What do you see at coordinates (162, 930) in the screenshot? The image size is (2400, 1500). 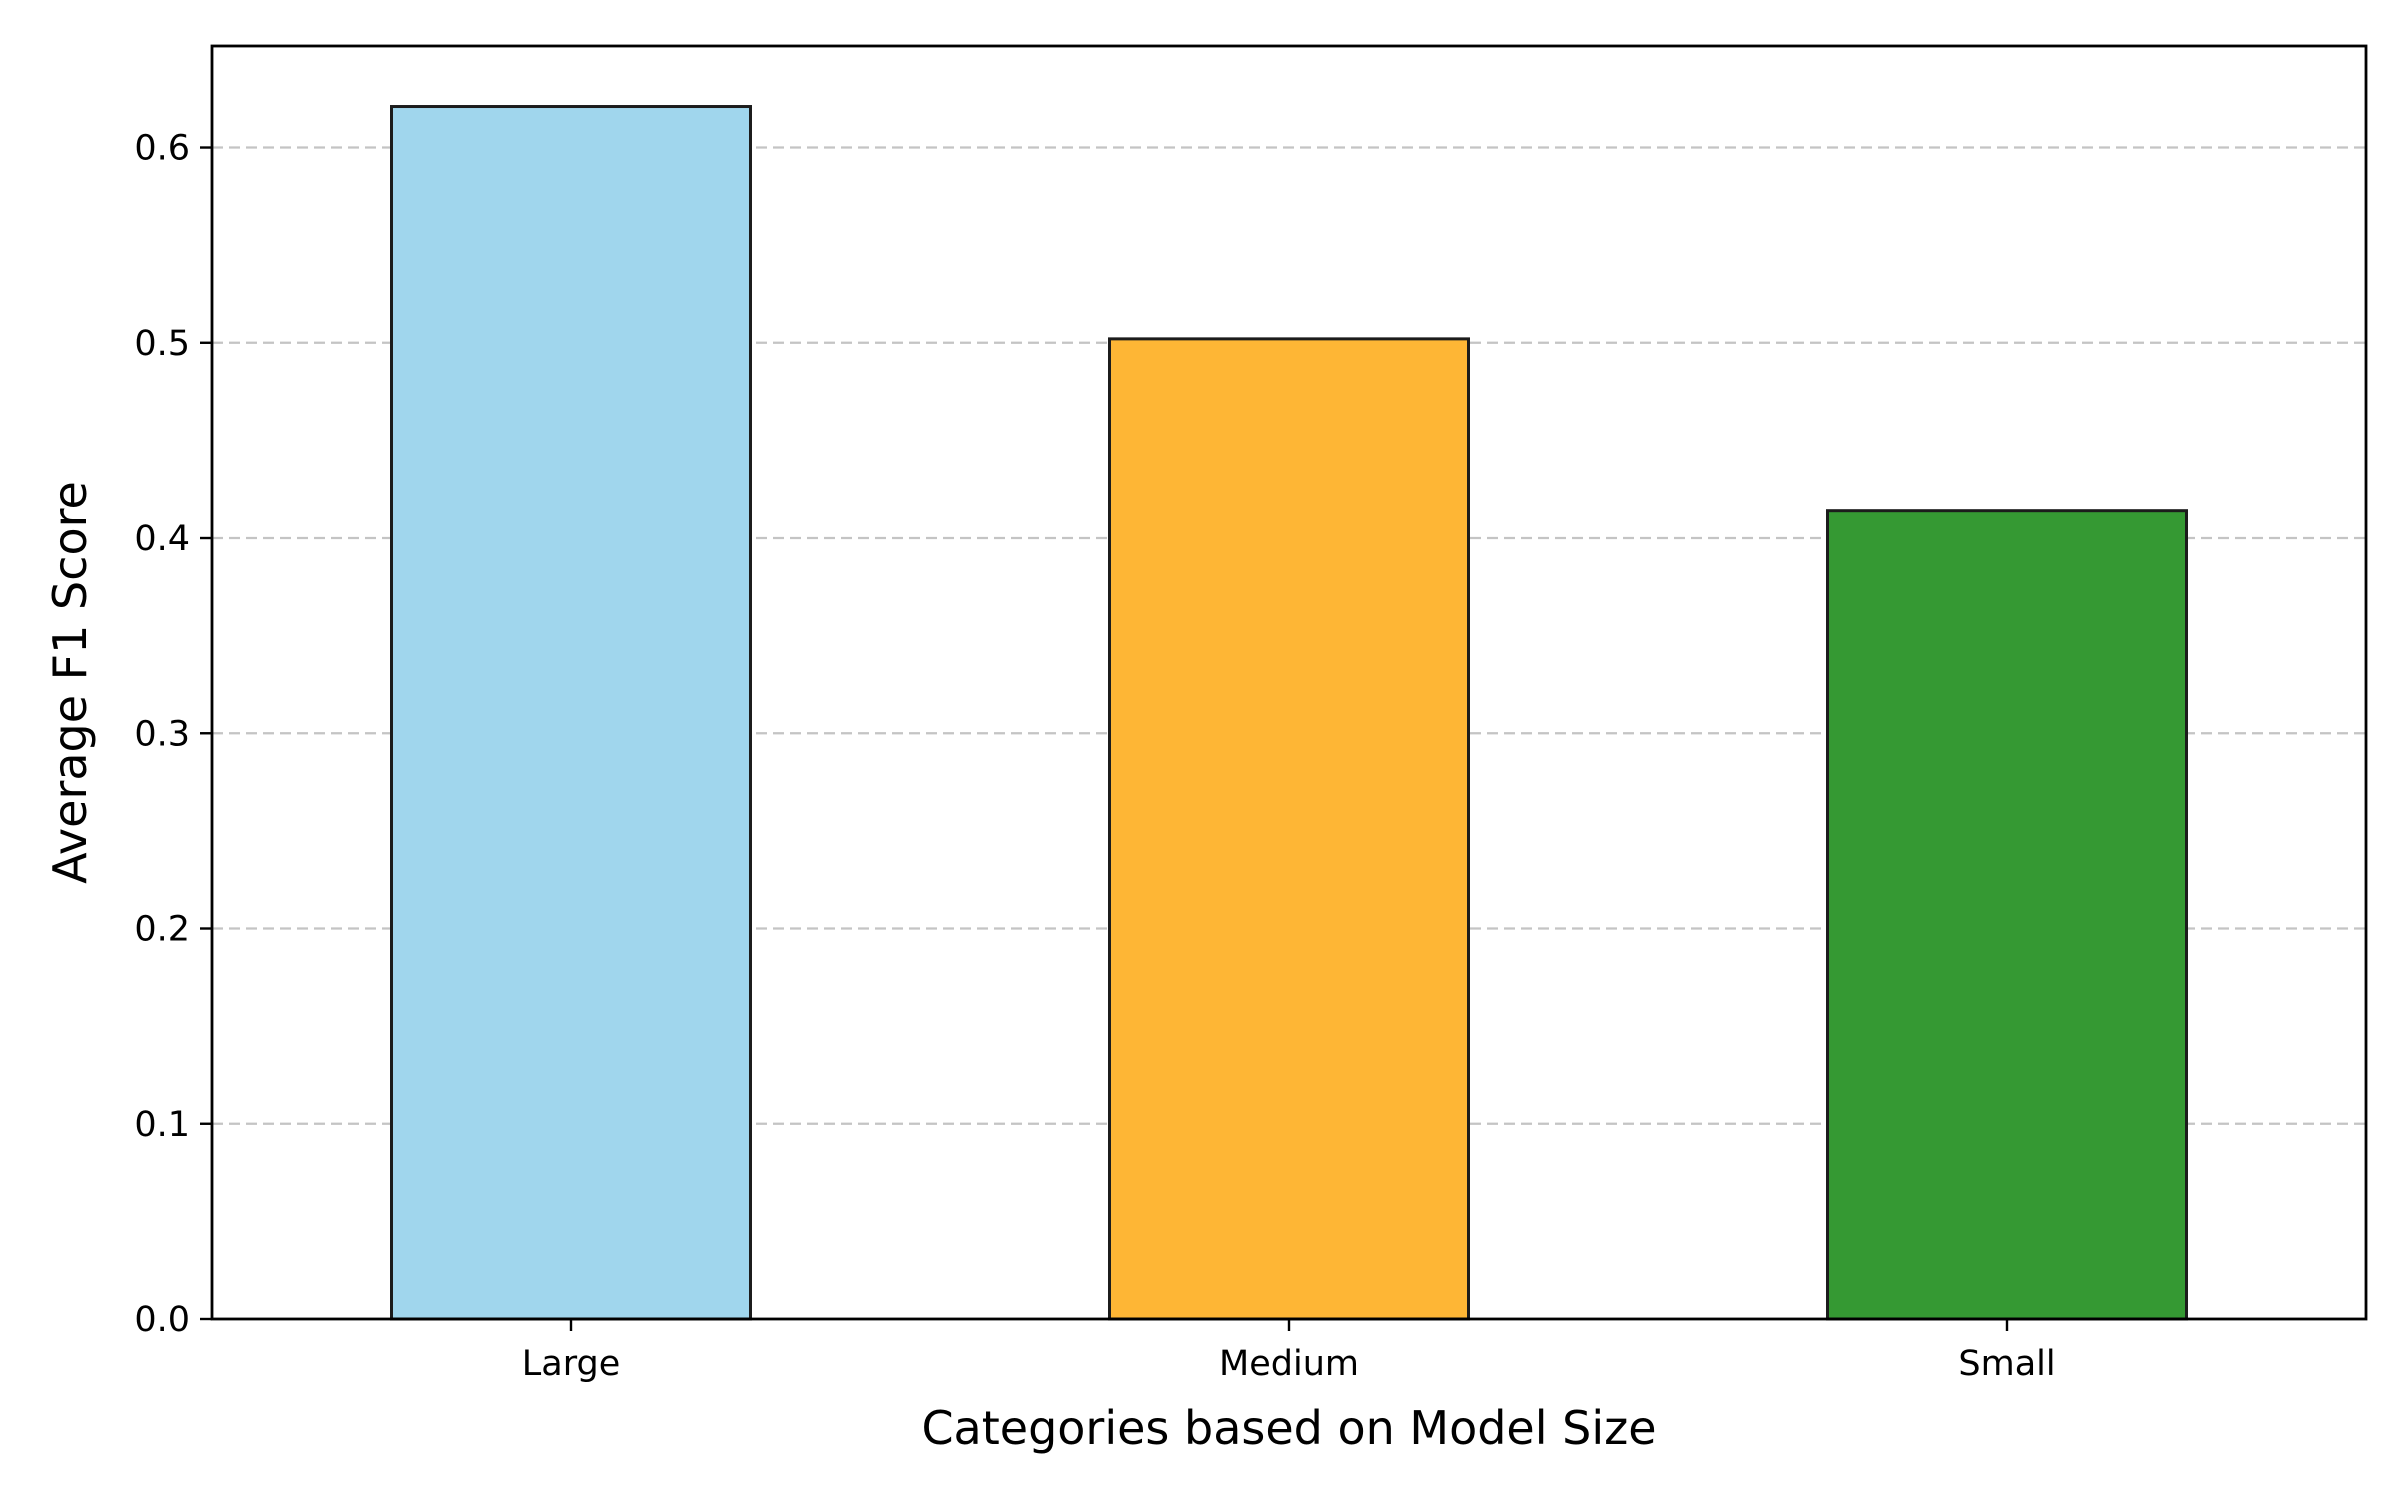 I see `y-tick-label-2: 0.2` at bounding box center [162, 930].